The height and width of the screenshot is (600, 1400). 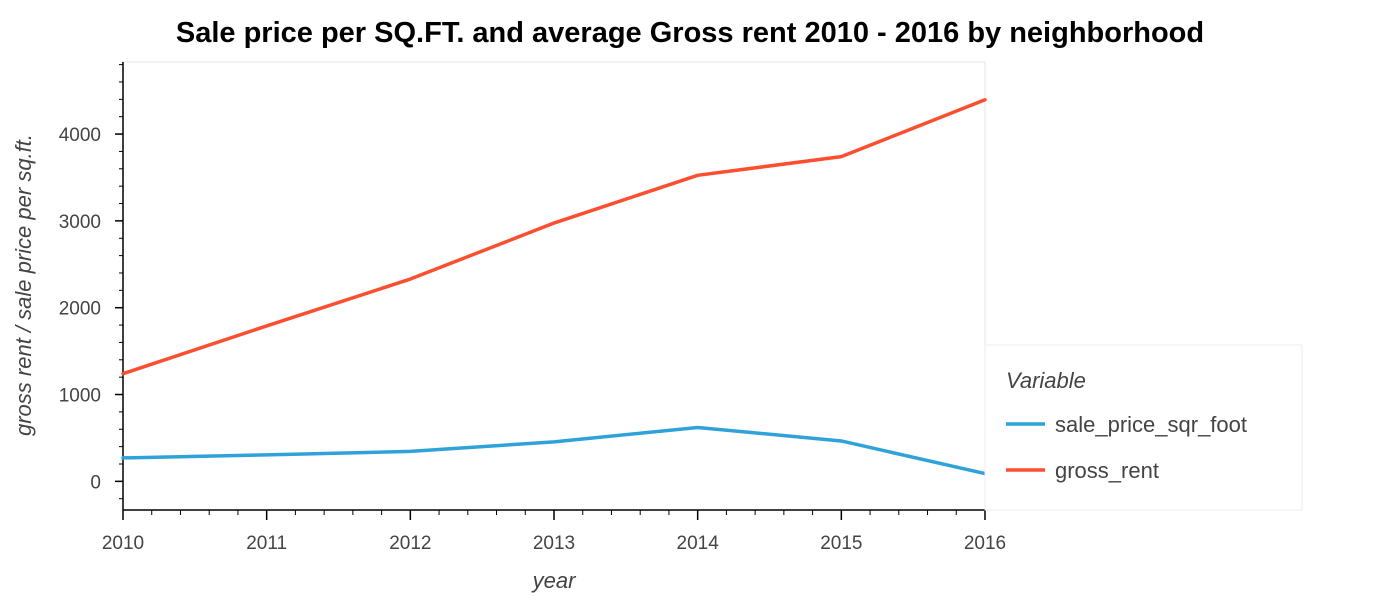 What do you see at coordinates (1126, 447) in the screenshot?
I see `legend-items: sale_price_sqr_foot gross_rent` at bounding box center [1126, 447].